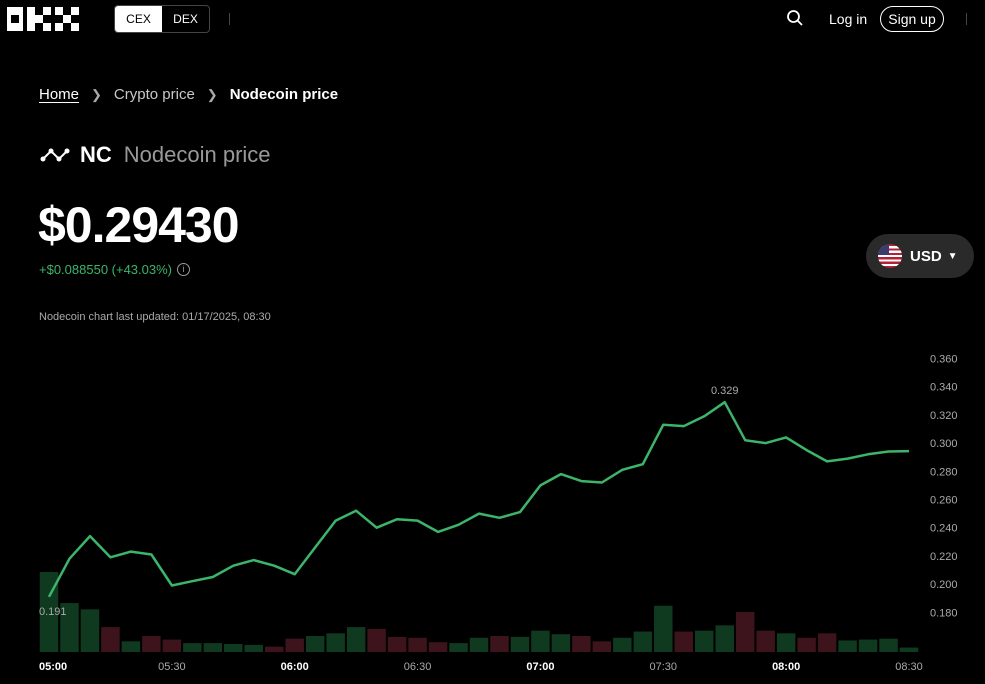  Describe the element at coordinates (138, 19) in the screenshot. I see `tab-cex: CEX` at that location.